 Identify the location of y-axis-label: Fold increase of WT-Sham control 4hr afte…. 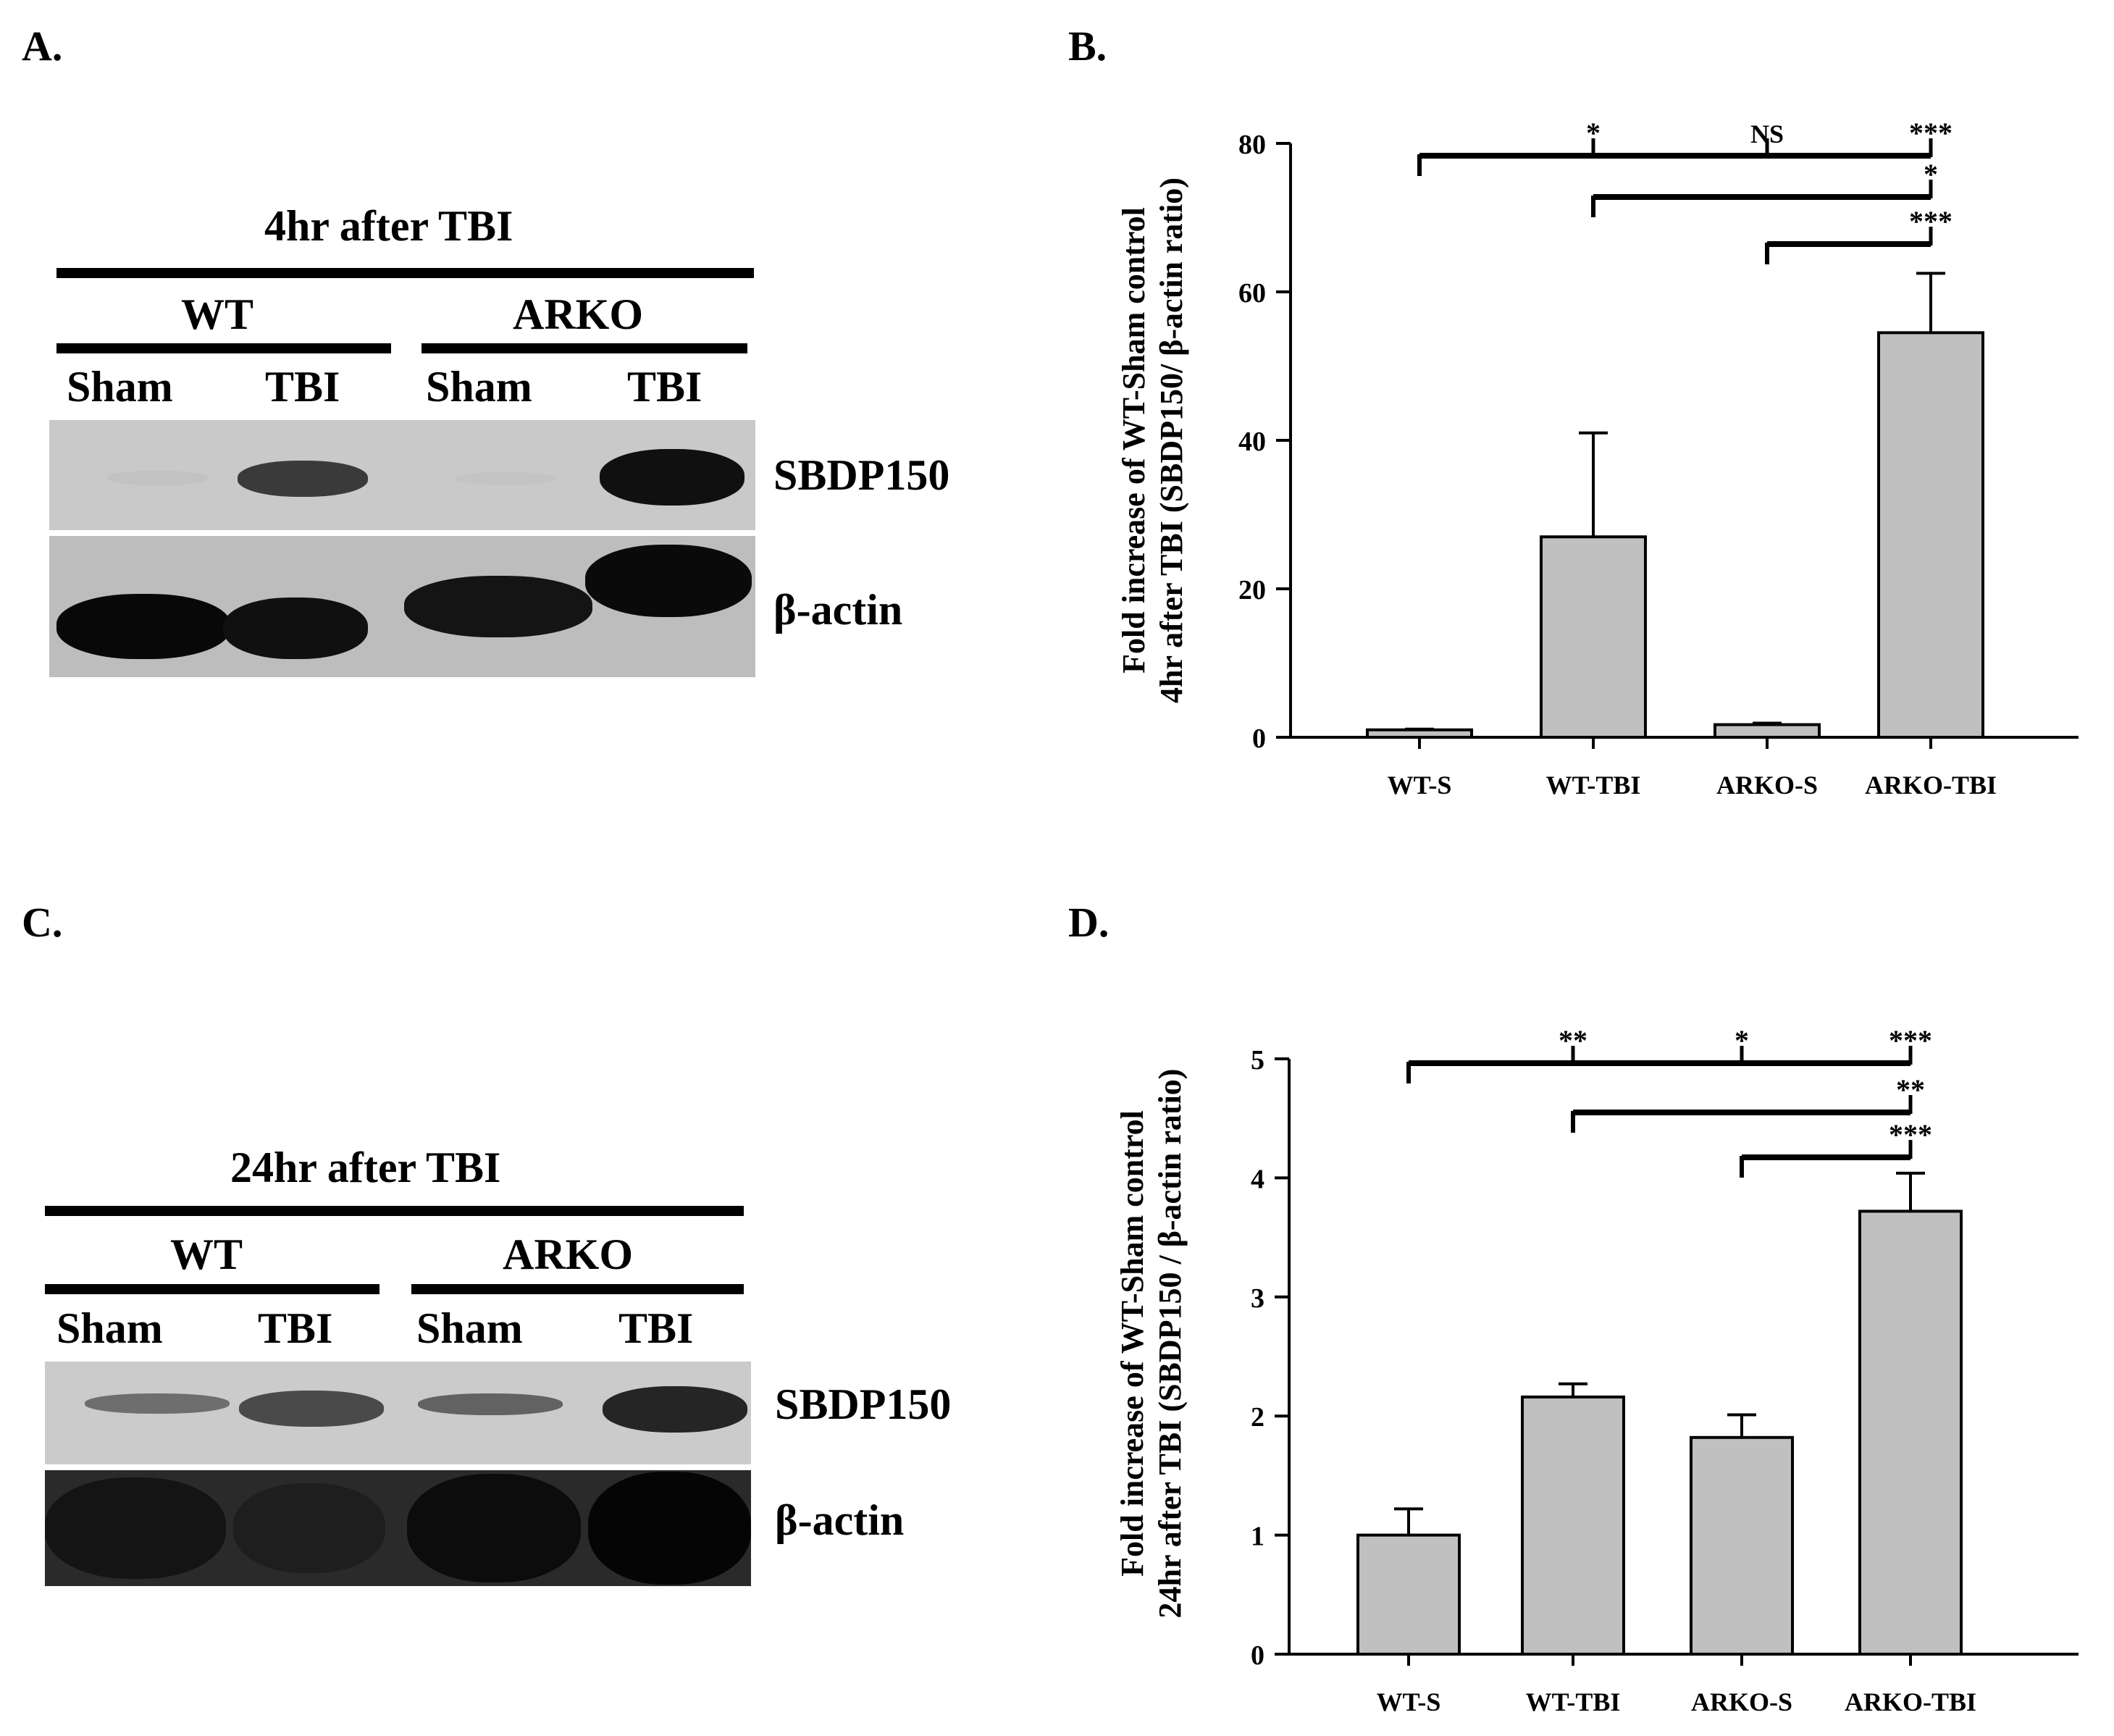
(1153, 440).